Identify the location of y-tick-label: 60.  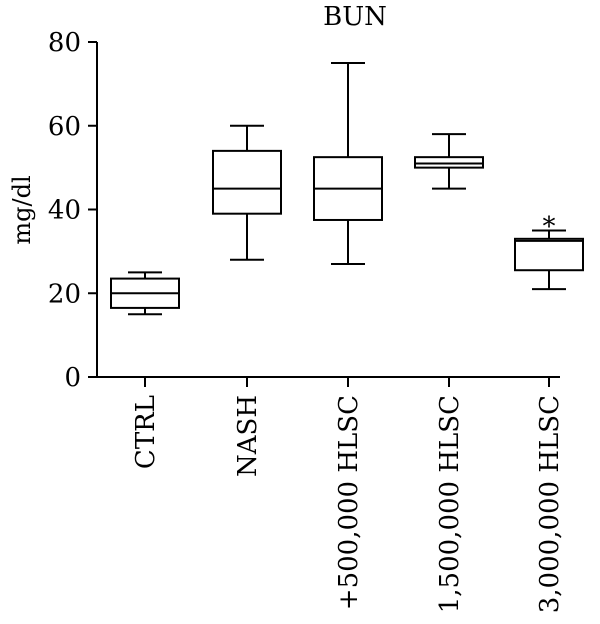
(64, 127).